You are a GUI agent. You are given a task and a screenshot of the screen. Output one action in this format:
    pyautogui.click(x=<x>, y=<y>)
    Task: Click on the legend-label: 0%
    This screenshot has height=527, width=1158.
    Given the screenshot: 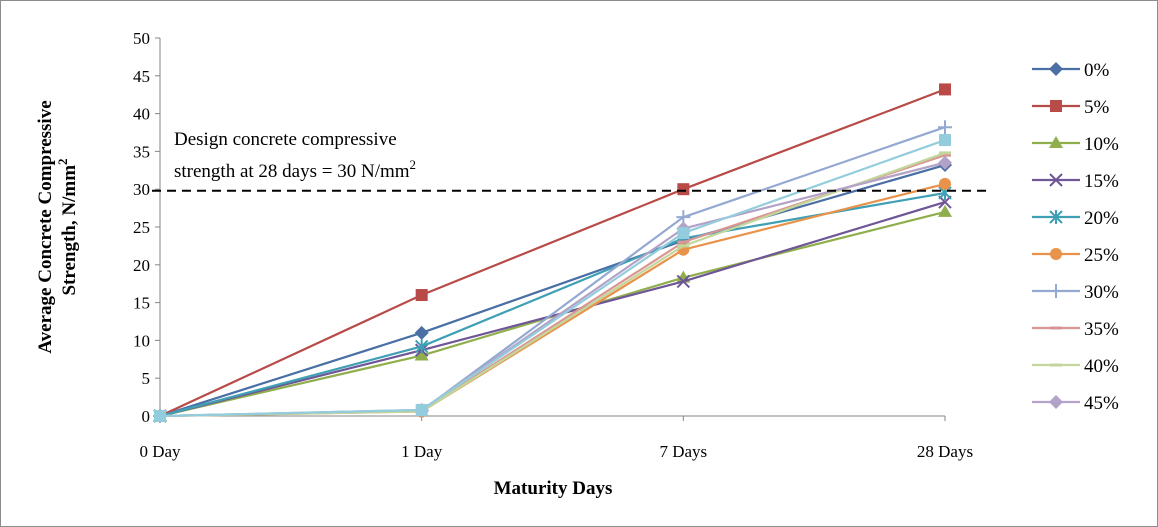 What is the action you would take?
    pyautogui.click(x=1097, y=70)
    